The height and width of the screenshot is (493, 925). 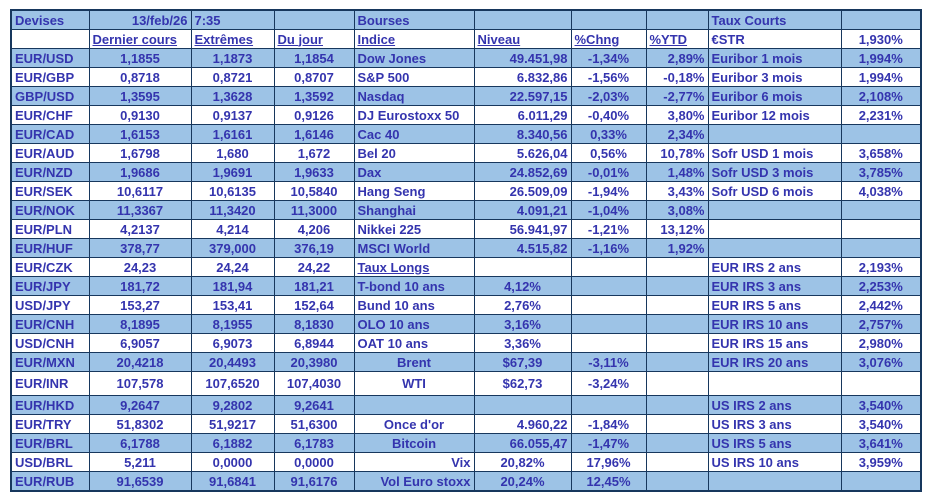 I want to click on extremes-cell: 6,9073, so click(x=232, y=343).